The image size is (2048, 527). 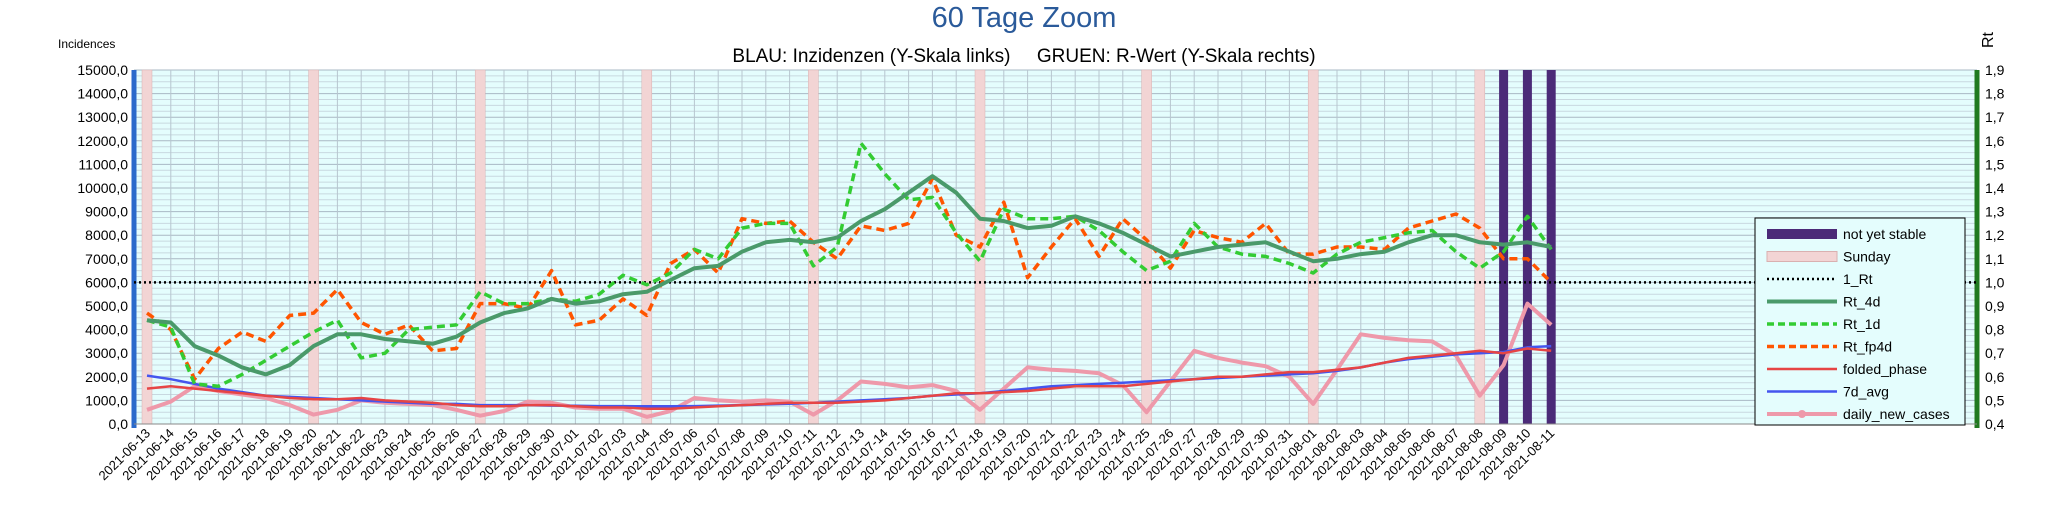 I want to click on legend-label: daily_new_cases, so click(x=1896, y=414).